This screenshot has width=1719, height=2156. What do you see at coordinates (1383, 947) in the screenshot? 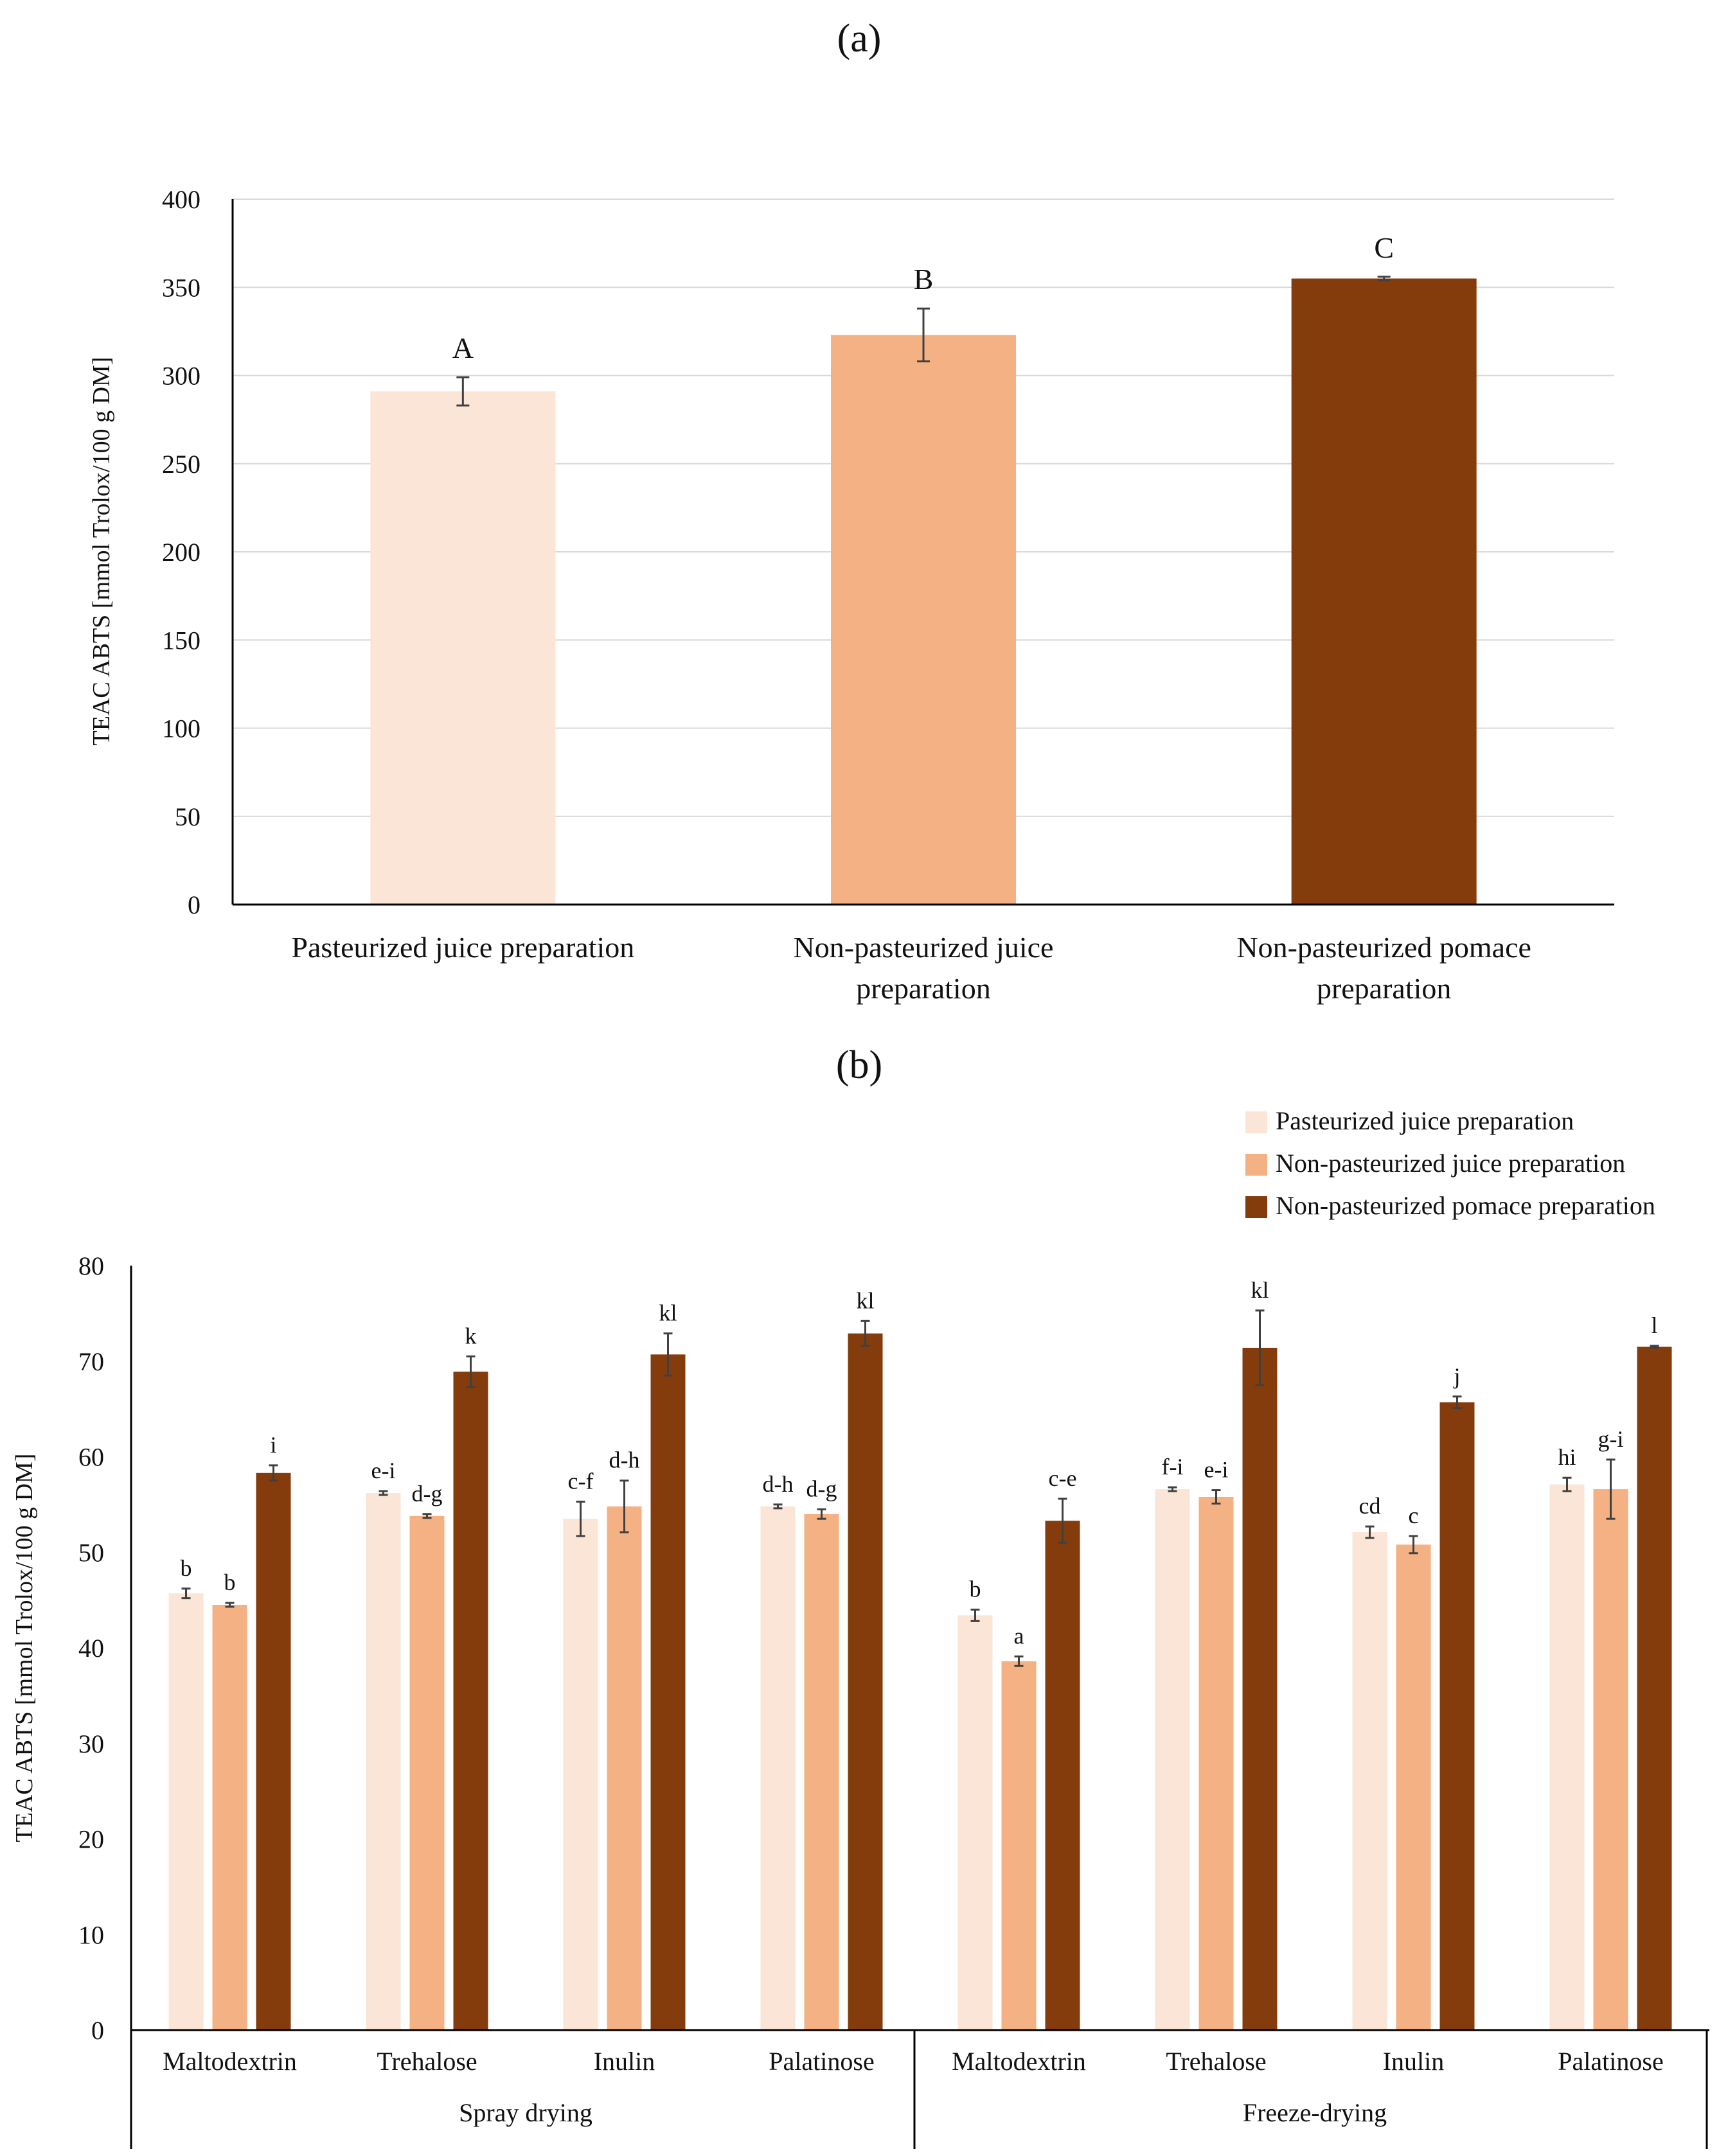
I see `x-category-label: Non-pasteurized pomace` at bounding box center [1383, 947].